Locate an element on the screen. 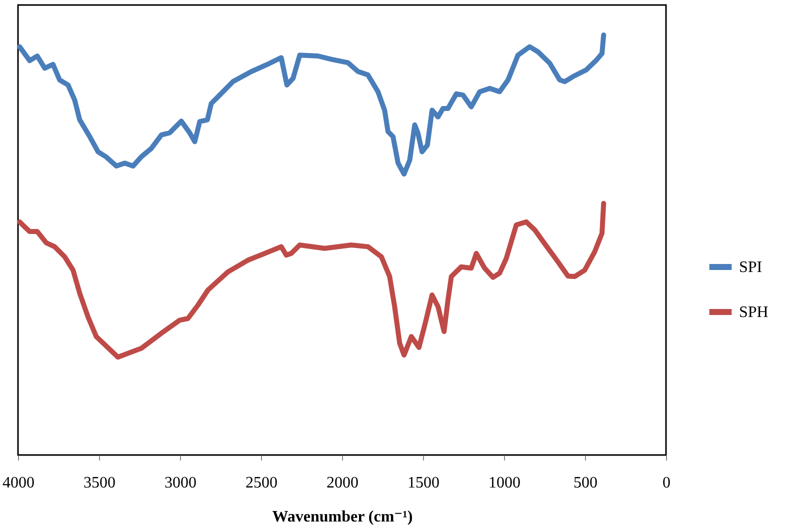 The image size is (795, 532). x-tick-label: 3500 is located at coordinates (100, 483).